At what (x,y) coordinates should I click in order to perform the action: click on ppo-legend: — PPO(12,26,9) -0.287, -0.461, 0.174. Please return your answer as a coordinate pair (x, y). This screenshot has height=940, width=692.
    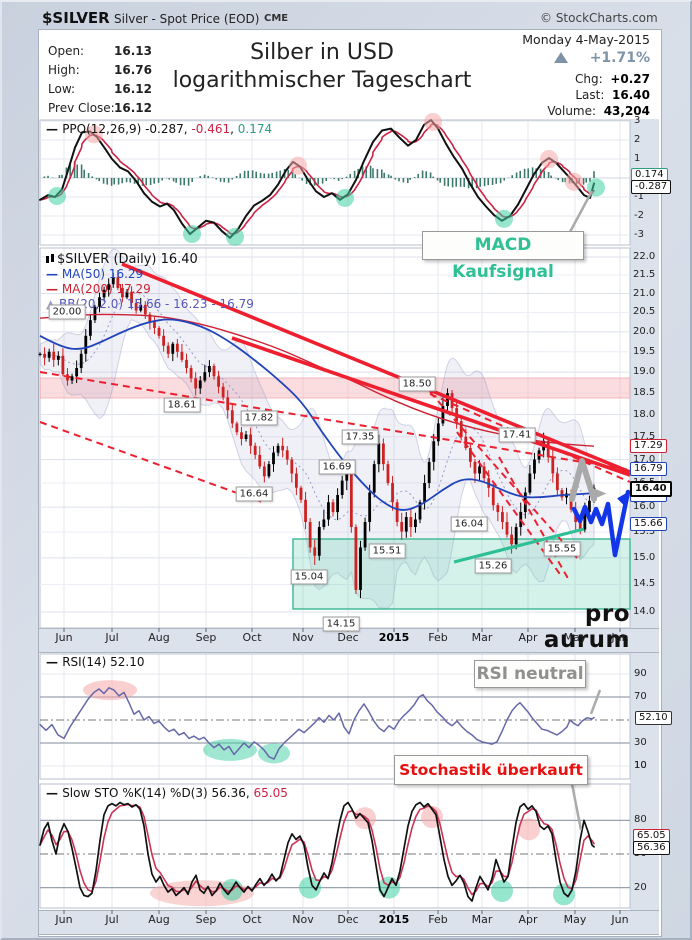
    Looking at the image, I should click on (159, 129).